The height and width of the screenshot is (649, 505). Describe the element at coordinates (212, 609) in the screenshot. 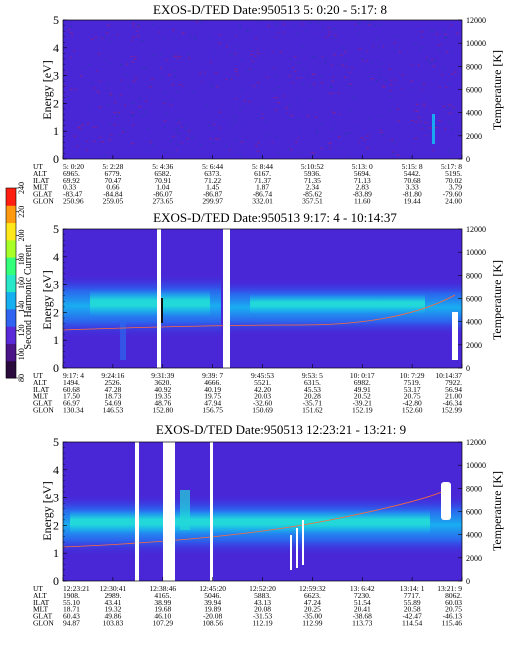

I see `x-table-cell: 19.89` at that location.